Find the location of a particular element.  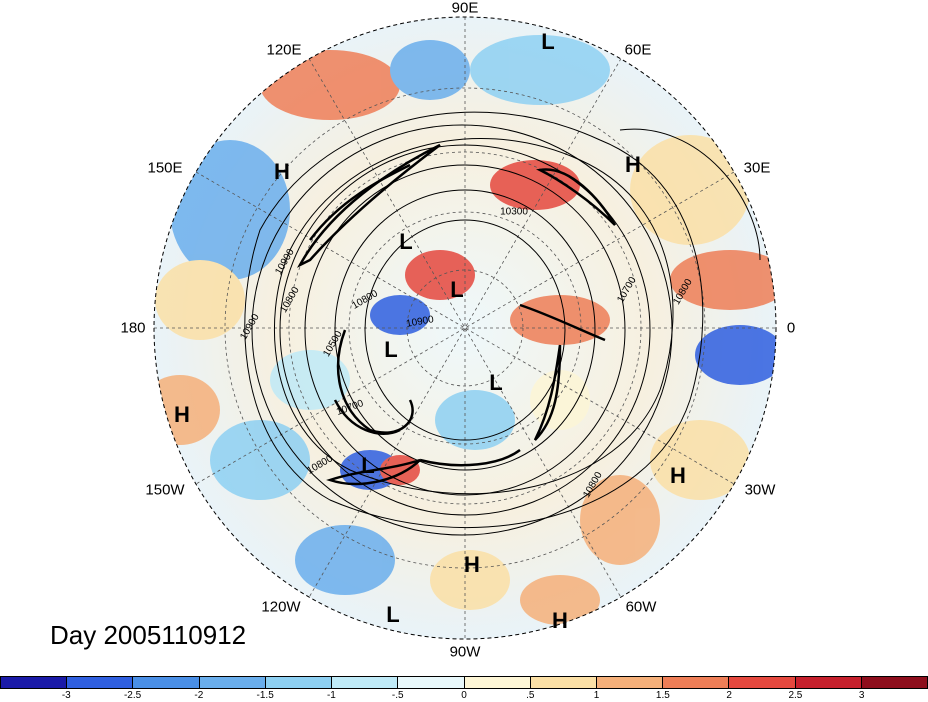

lon-label-60e: 60E is located at coordinates (638, 50).